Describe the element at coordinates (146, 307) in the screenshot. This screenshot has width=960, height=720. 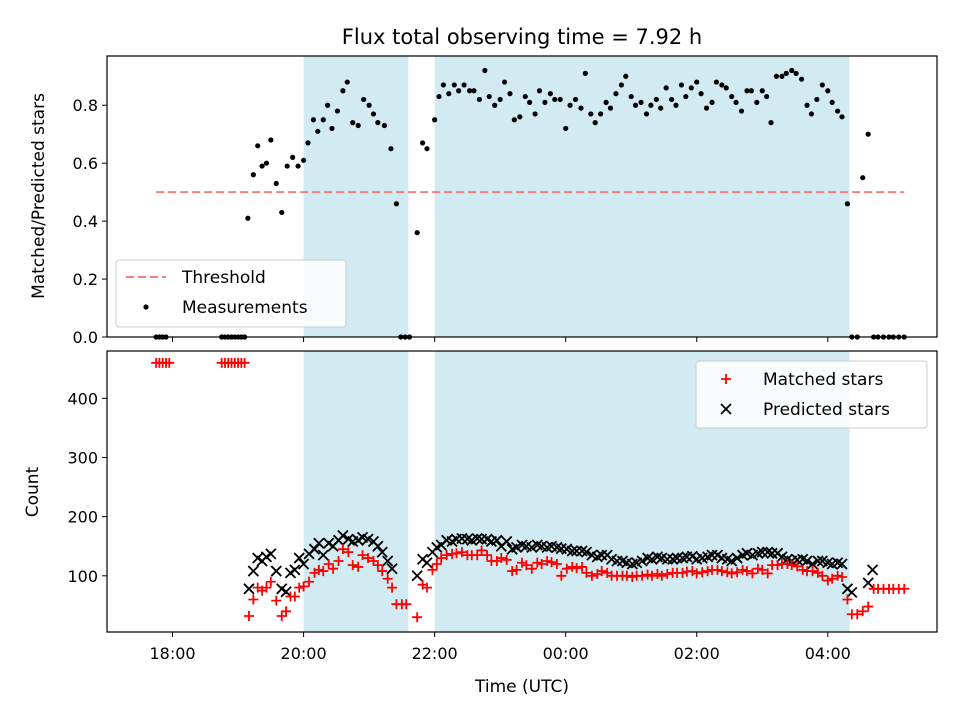
I see `legend-measurements-swatch` at that location.